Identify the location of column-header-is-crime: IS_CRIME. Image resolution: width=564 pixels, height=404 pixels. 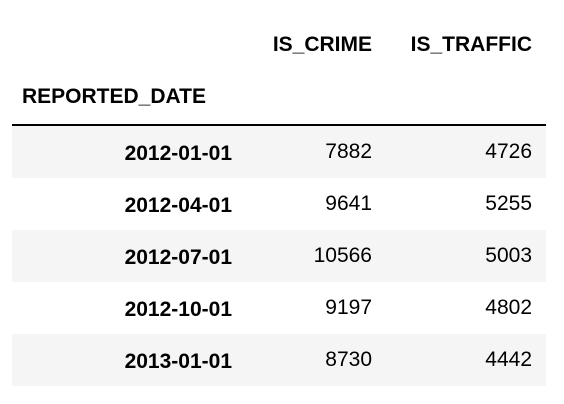
(322, 44).